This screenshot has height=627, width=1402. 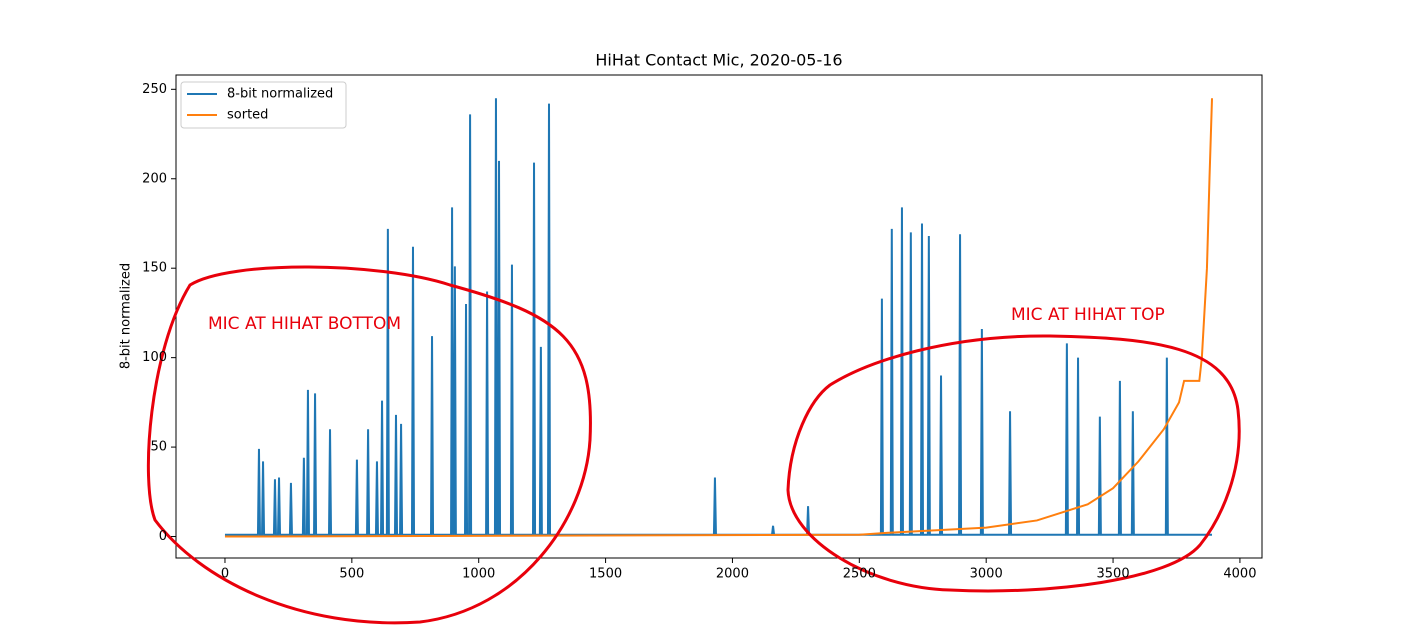 I want to click on y-axis-label: 8-bit normalized, so click(x=126, y=316).